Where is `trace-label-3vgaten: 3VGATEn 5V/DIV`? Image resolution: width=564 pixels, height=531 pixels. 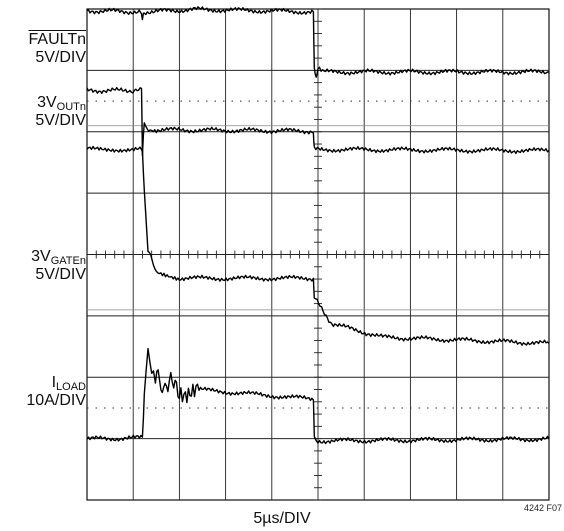 trace-label-3vgaten: 3VGATEn 5V/DIV is located at coordinates (58, 266).